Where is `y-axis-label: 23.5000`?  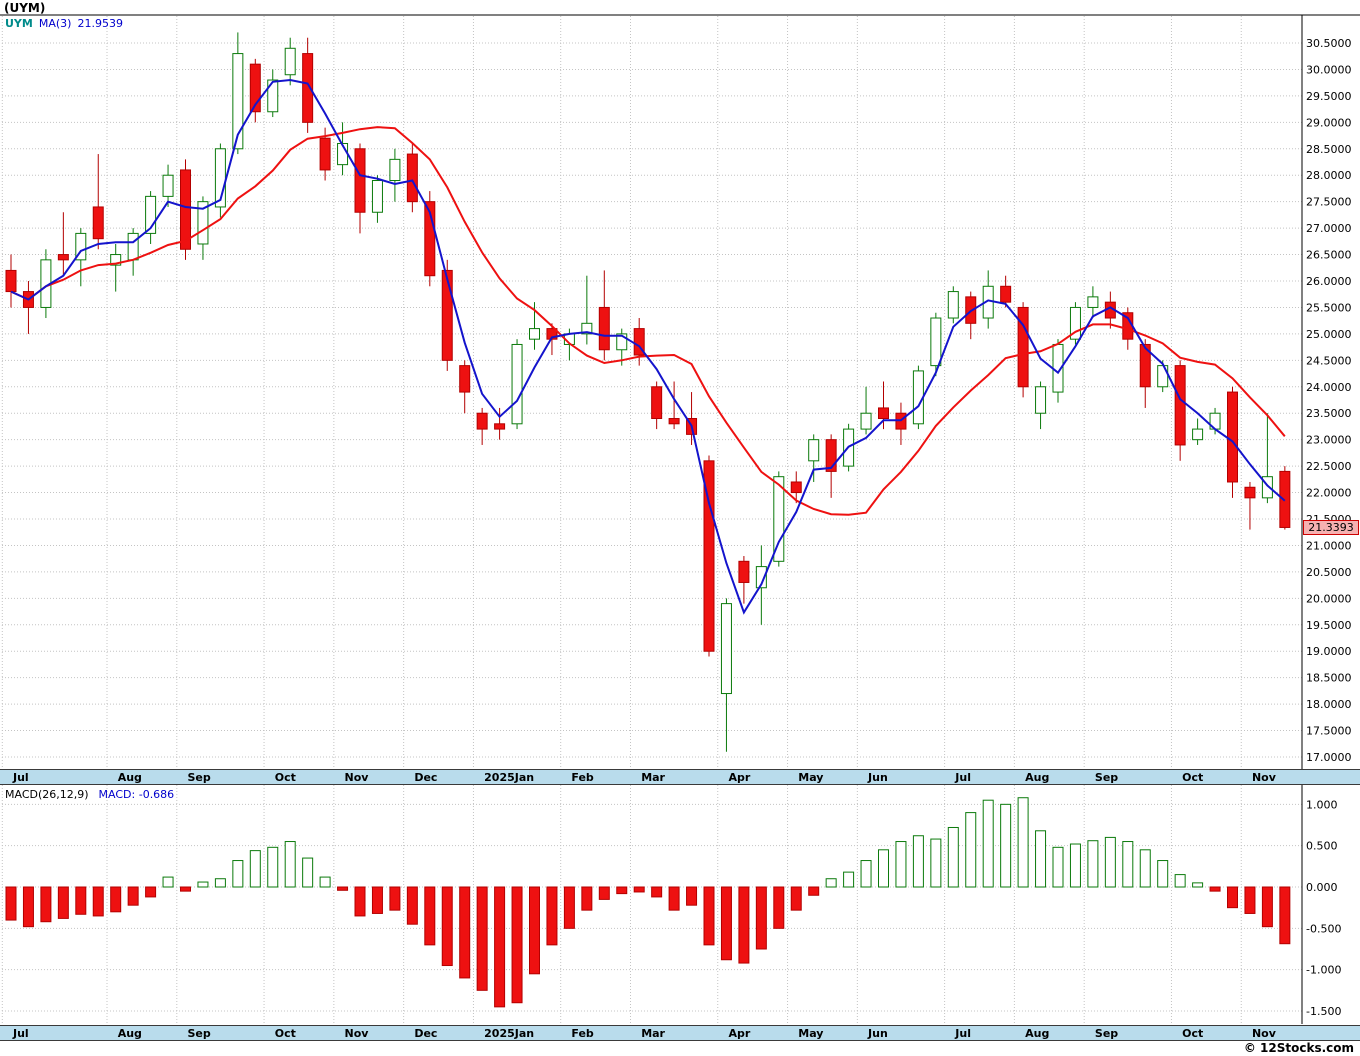 y-axis-label: 23.5000 is located at coordinates (1329, 413).